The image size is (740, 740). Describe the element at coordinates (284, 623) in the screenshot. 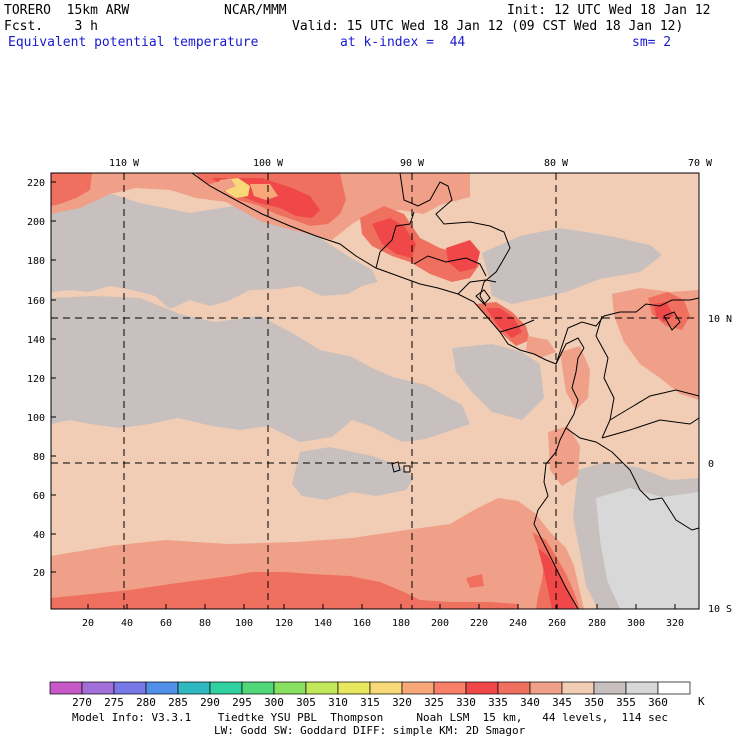

I see `x-tick-label: 120` at that location.